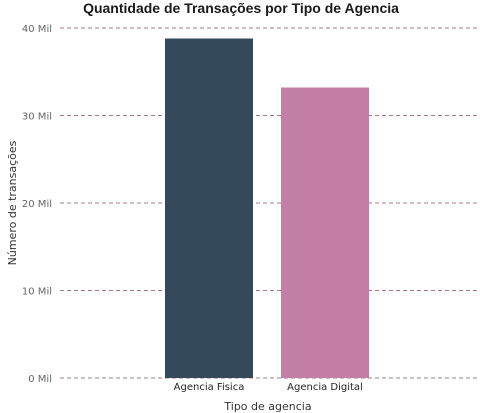 The width and height of the screenshot is (480, 413). I want to click on x-axis-title: Tipo de agencia, so click(267, 406).